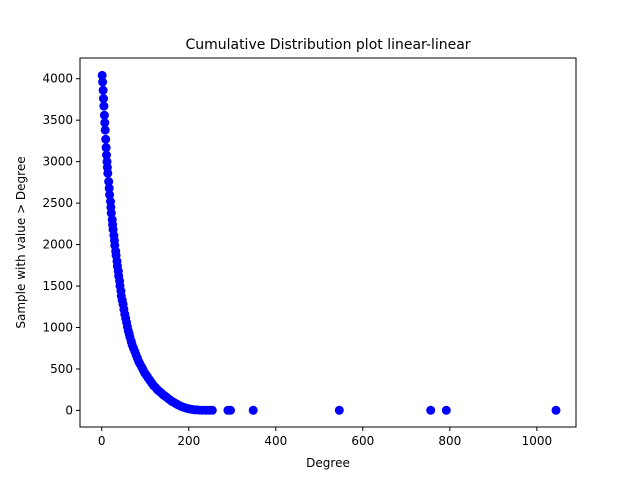 Image resolution: width=640 pixels, height=480 pixels. I want to click on x-tick-label: 0, so click(102, 441).